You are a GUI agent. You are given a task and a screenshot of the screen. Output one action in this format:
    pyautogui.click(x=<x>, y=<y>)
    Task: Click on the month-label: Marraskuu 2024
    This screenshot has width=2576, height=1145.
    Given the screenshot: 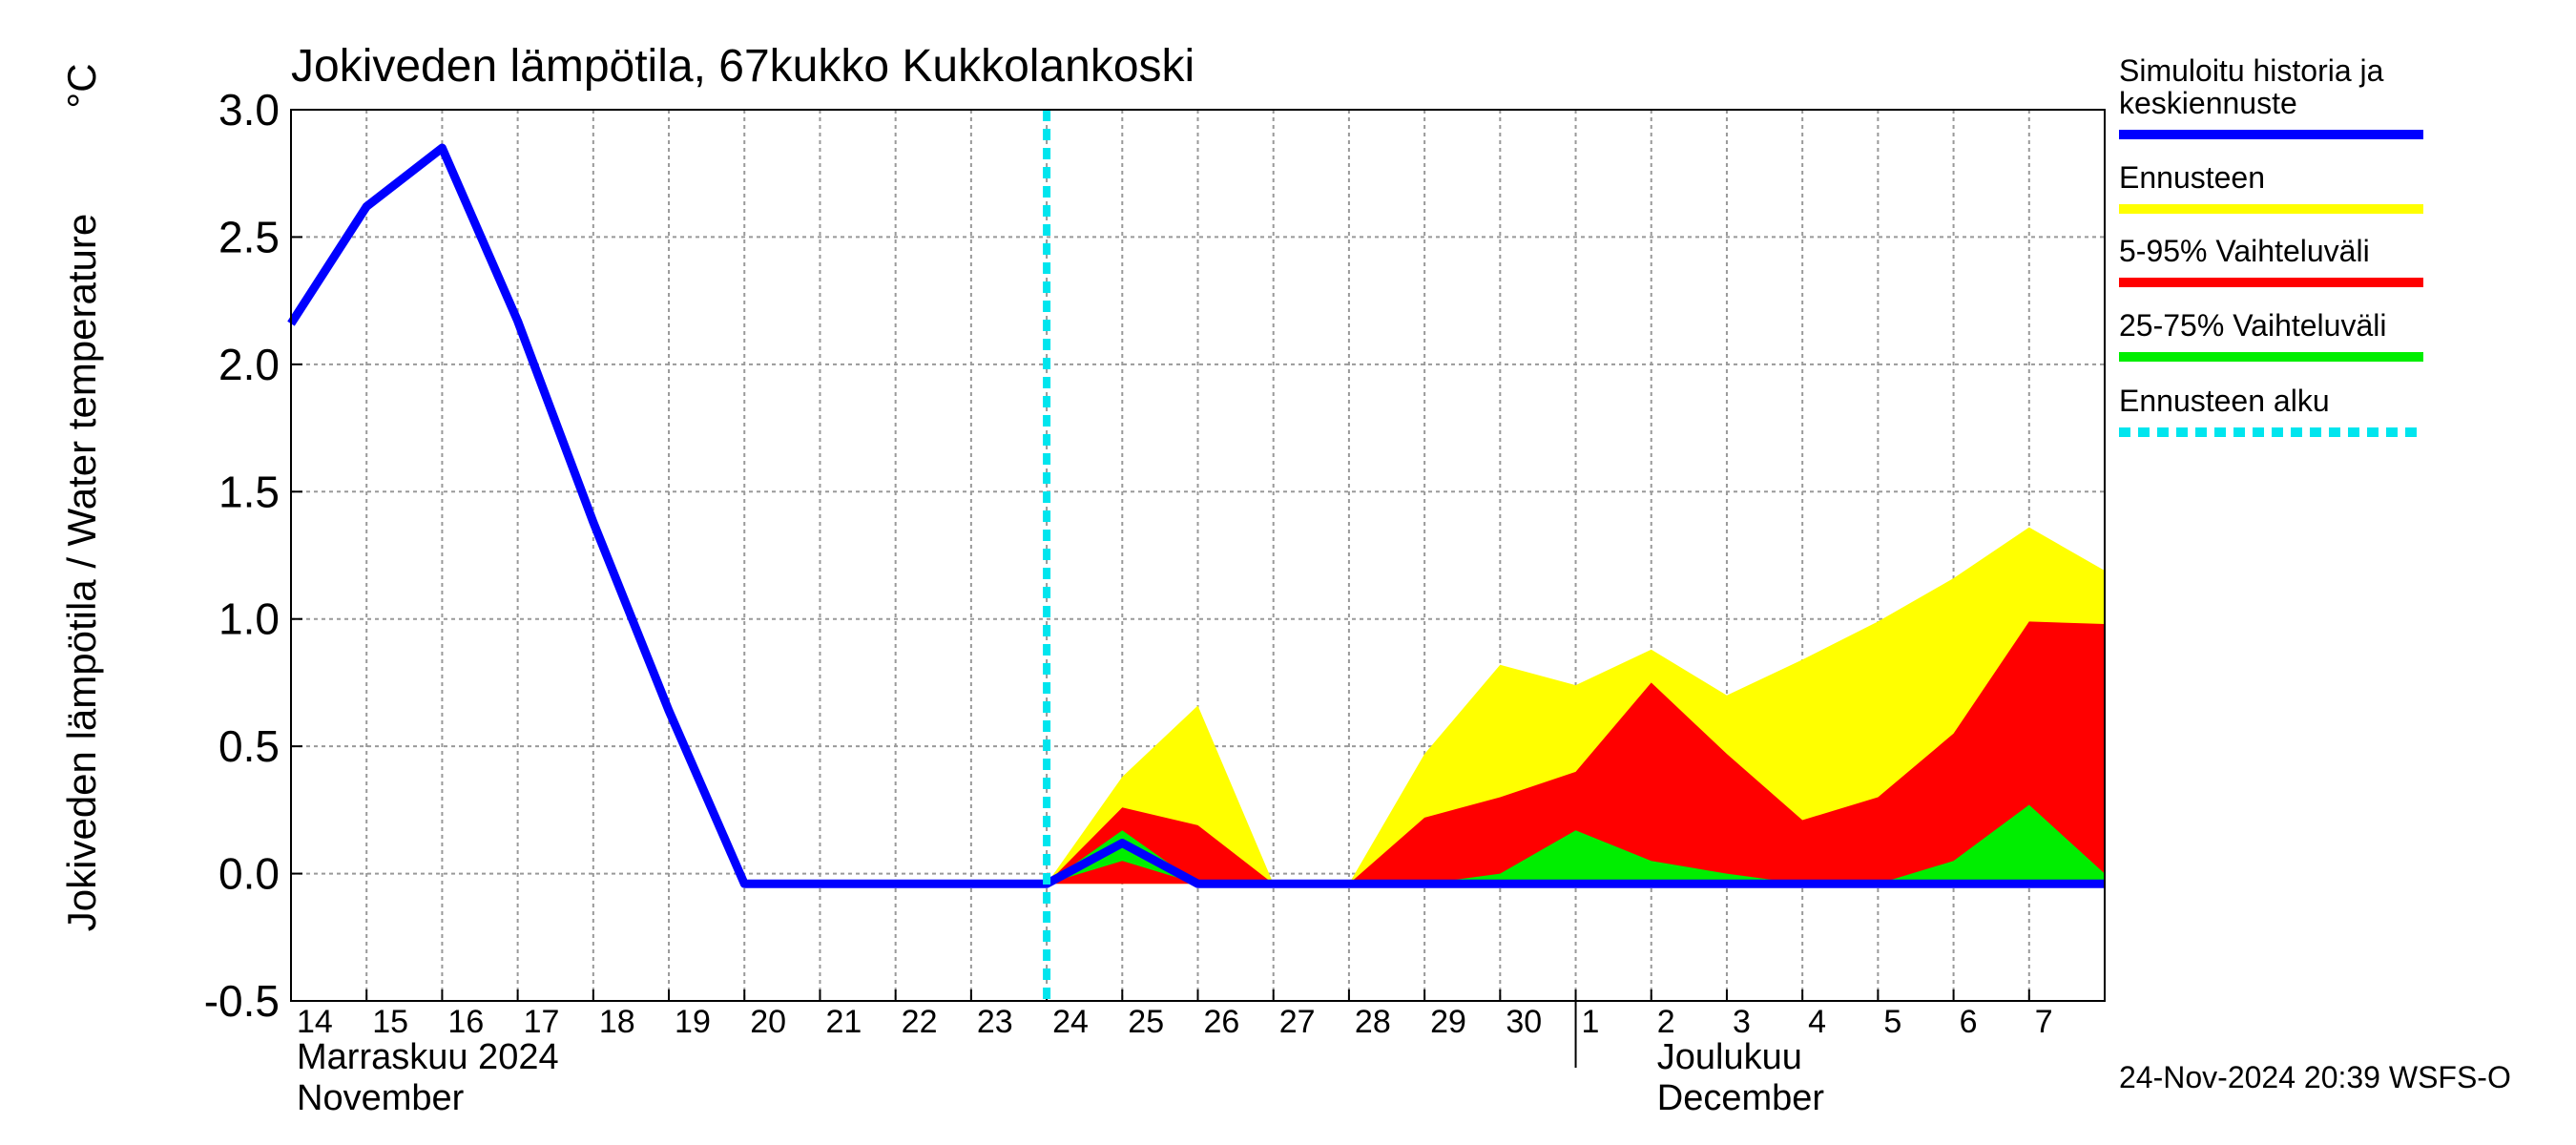 What is the action you would take?
    pyautogui.click(x=428, y=1057)
    